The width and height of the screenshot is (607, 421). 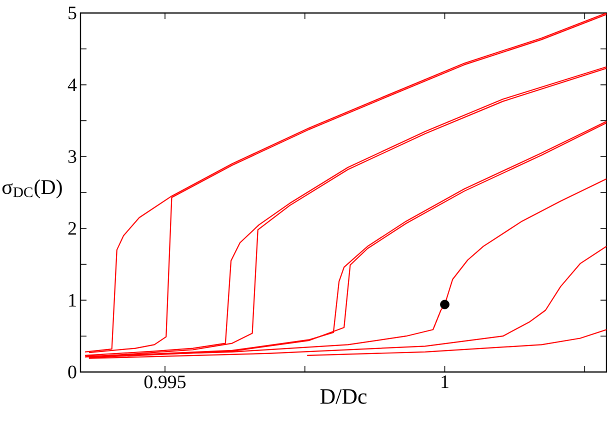 I want to click on y-tick-label: 3, so click(x=72, y=156).